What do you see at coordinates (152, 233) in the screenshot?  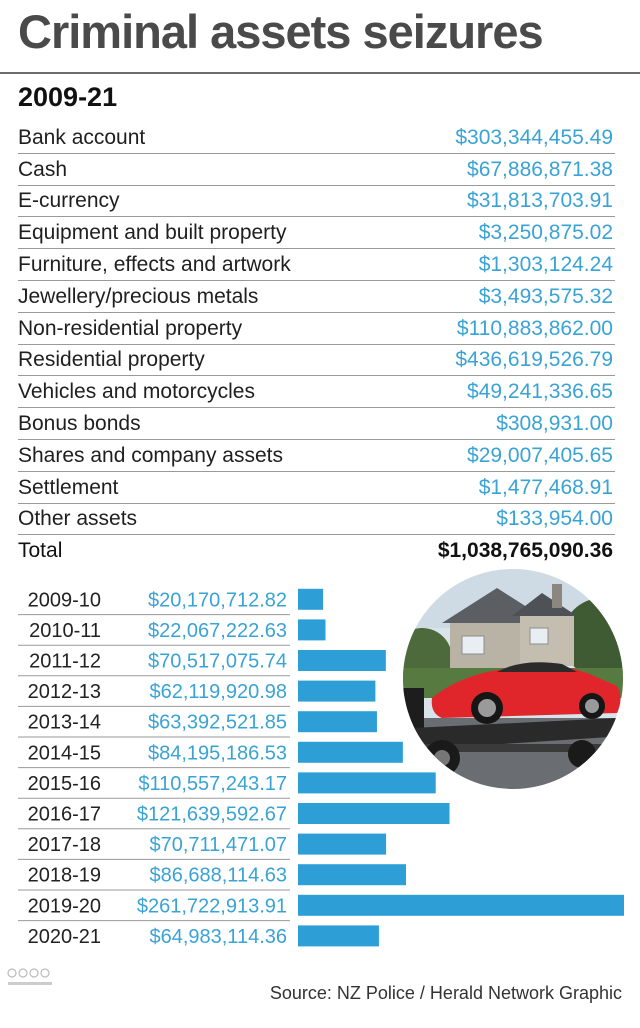 I see `asset-label: Equipment and built property` at bounding box center [152, 233].